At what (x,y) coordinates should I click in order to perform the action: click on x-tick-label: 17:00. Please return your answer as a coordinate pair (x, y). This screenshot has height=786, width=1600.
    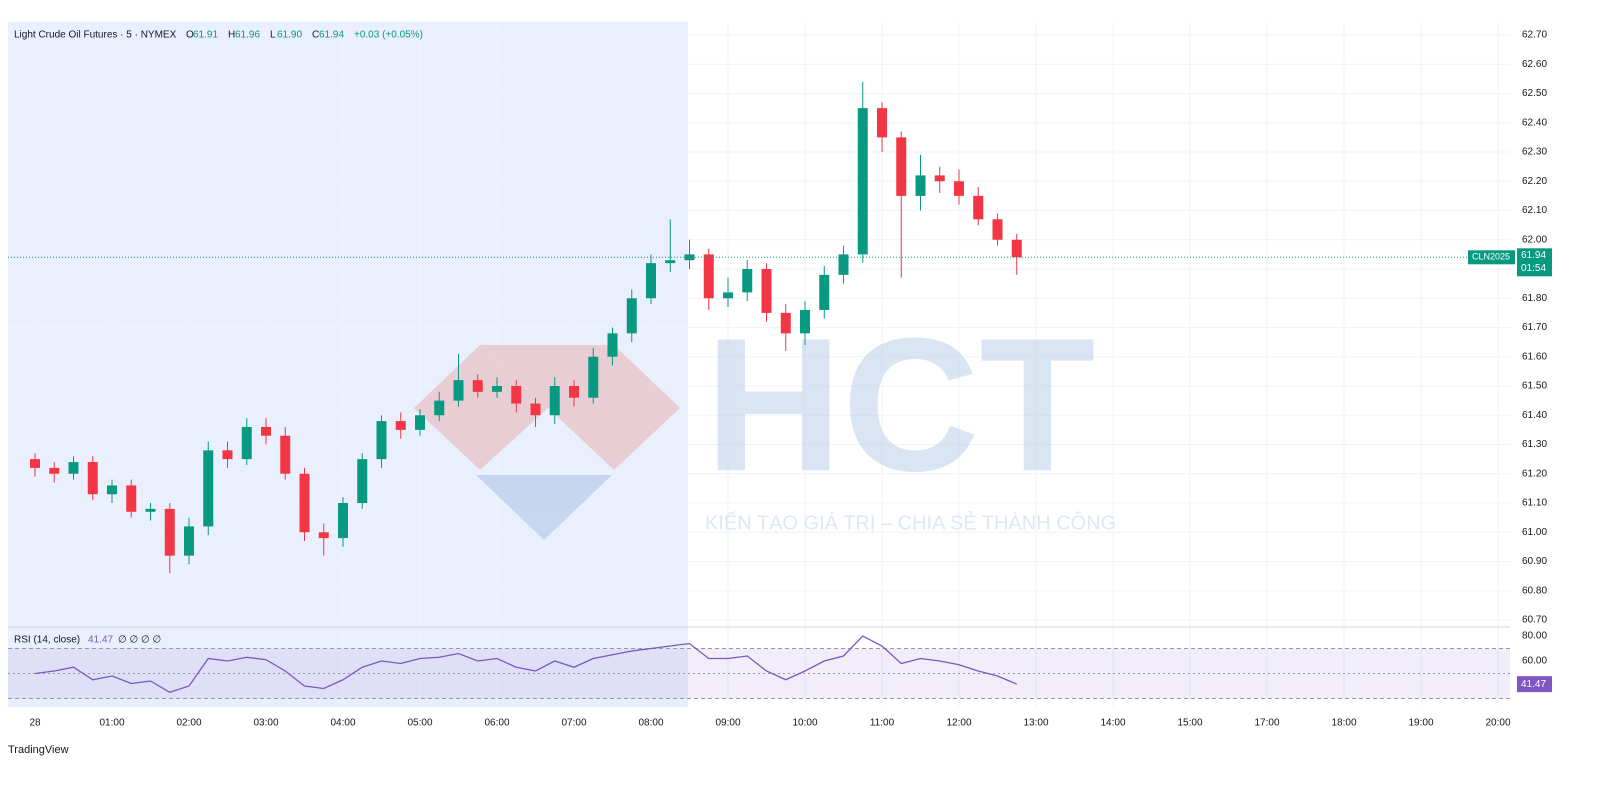
    Looking at the image, I should click on (1266, 723).